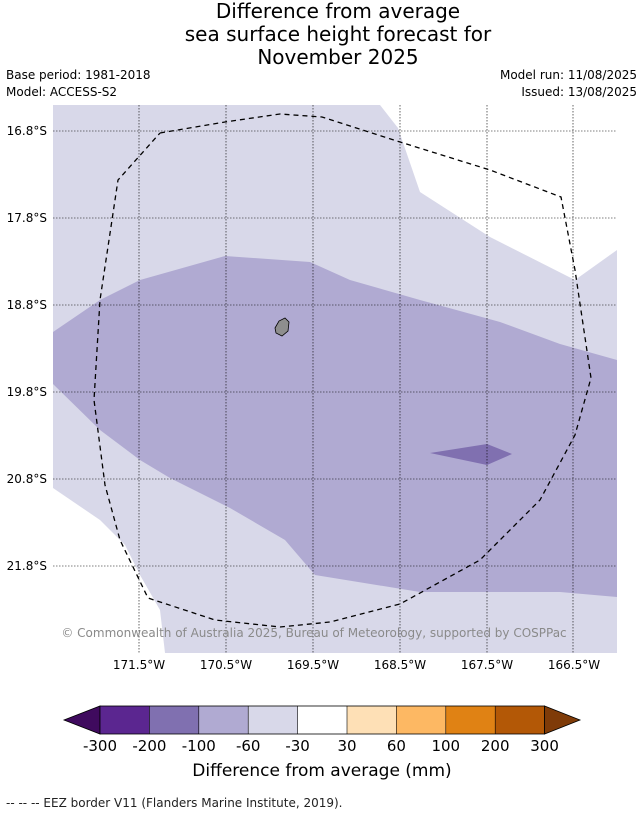 Image resolution: width=644 pixels, height=816 pixels. I want to click on meta-right: Model run: 11/08/2025 Issued: 13/08/2025, so click(568, 84).